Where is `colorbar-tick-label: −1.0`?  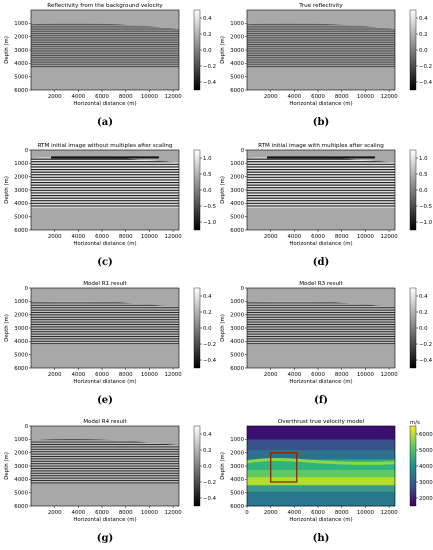
colorbar-tick-label: −1.0 is located at coordinates (210, 223).